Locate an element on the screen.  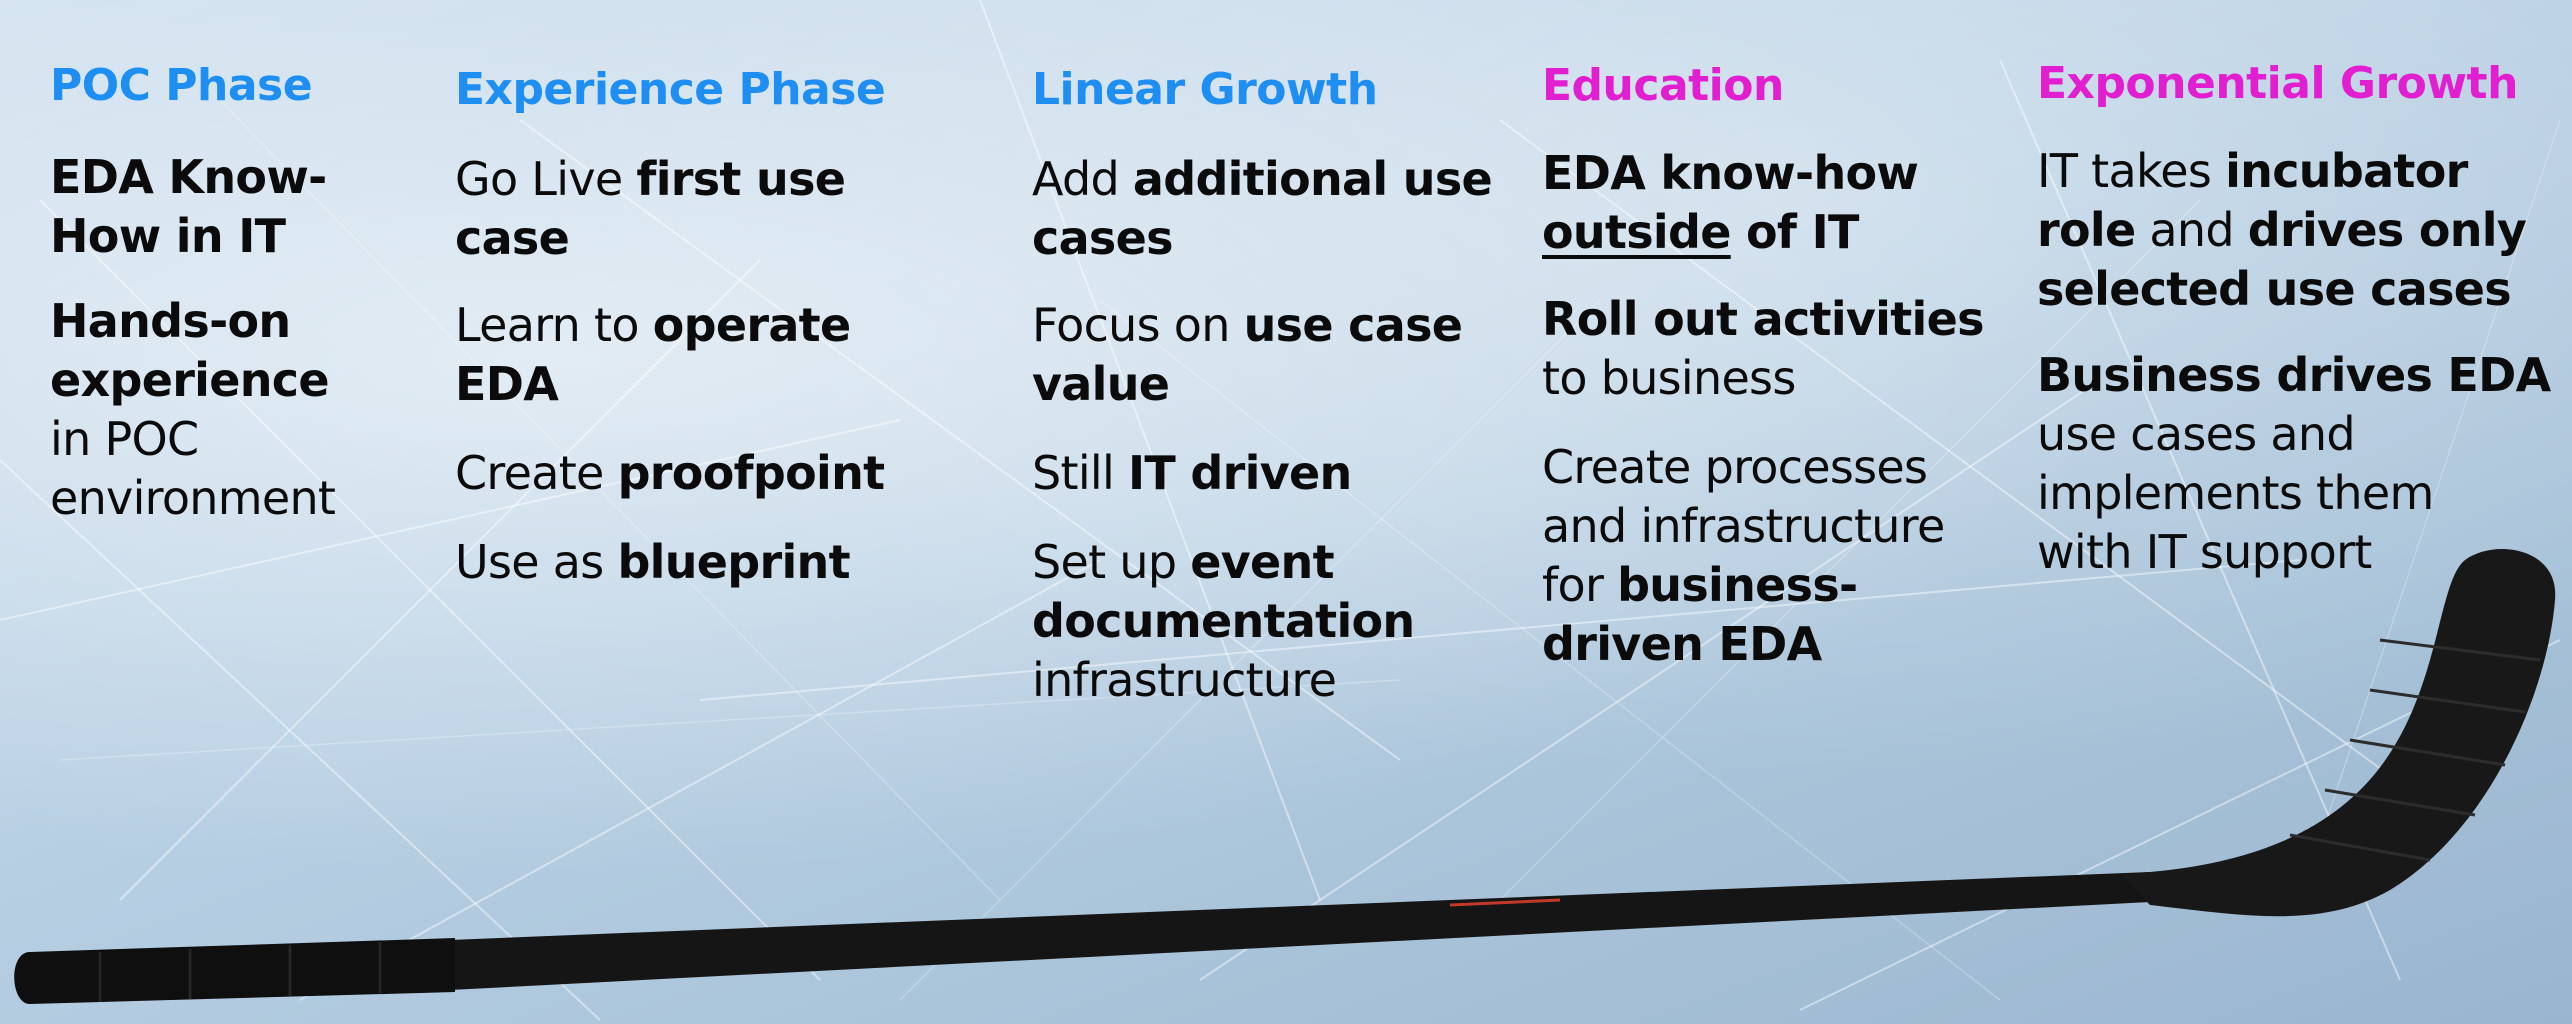
column-item: Still IT driven is located at coordinates (1277, 473).